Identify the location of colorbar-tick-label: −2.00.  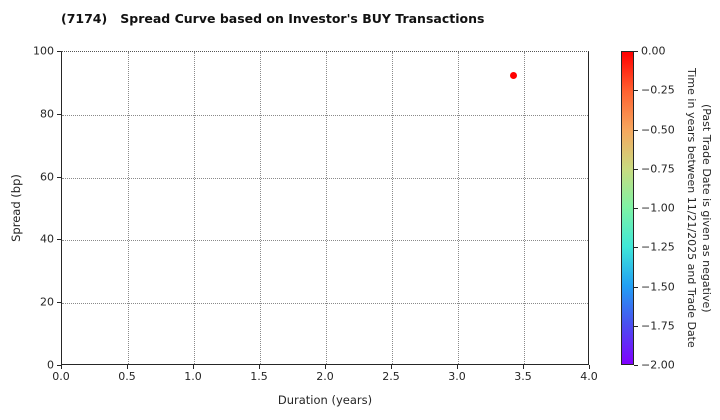
(658, 365).